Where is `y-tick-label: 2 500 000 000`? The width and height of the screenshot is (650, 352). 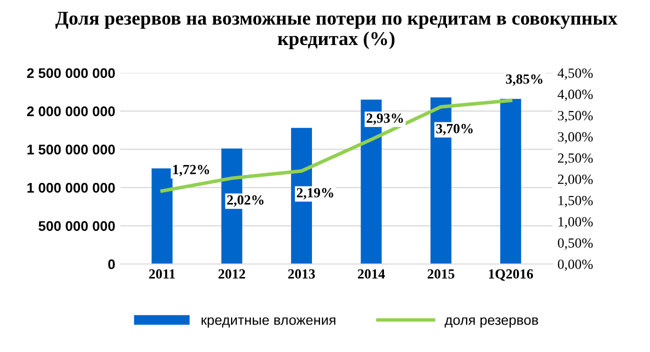
y-tick-label: 2 500 000 000 is located at coordinates (71, 73).